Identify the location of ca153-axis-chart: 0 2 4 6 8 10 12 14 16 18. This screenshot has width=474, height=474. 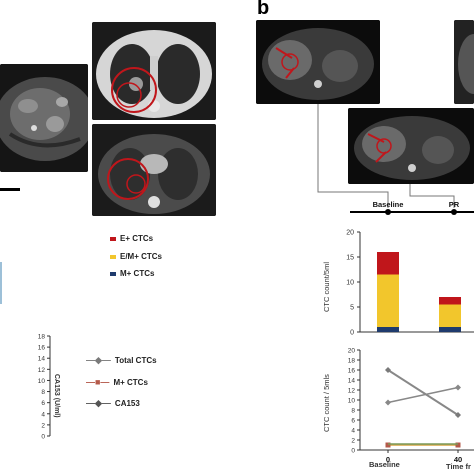
(44, 387).